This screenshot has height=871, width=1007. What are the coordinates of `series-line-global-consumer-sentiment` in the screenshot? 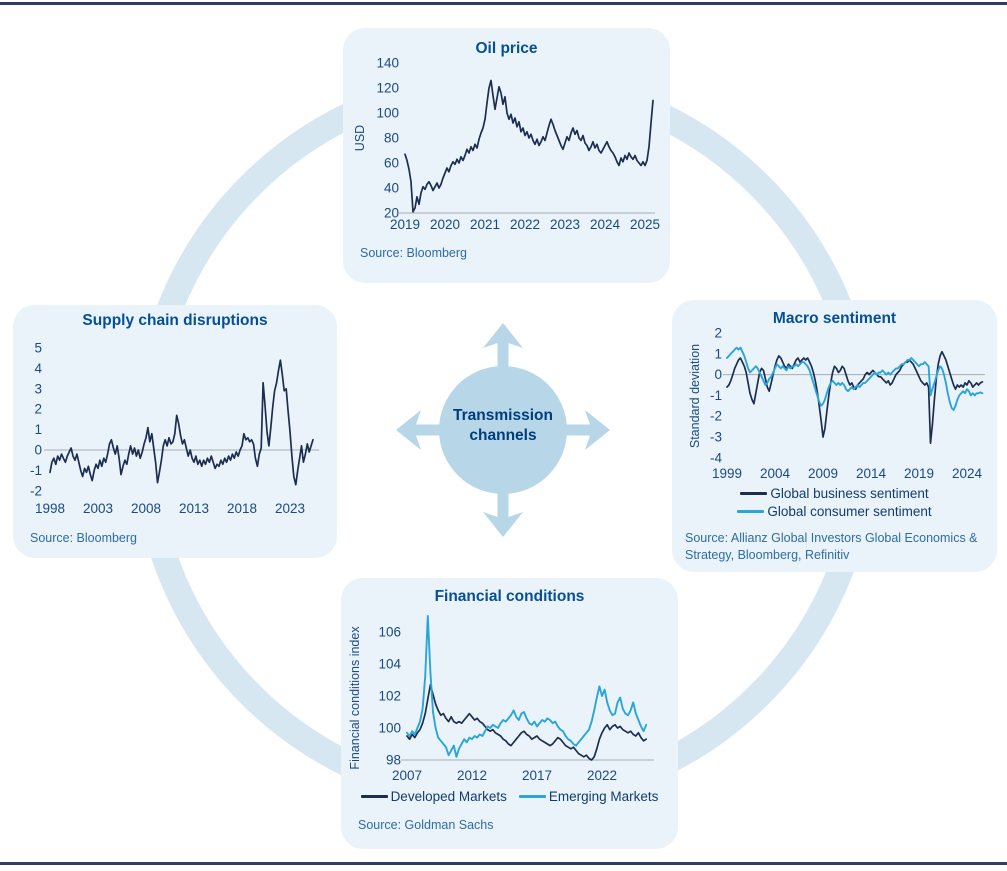 It's located at (855, 378).